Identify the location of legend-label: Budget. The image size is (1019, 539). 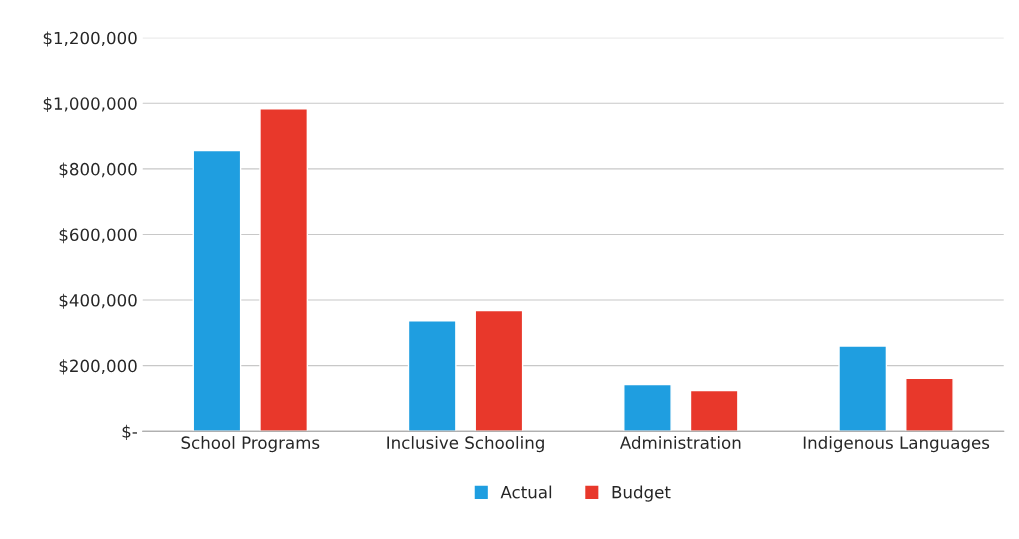
(641, 493).